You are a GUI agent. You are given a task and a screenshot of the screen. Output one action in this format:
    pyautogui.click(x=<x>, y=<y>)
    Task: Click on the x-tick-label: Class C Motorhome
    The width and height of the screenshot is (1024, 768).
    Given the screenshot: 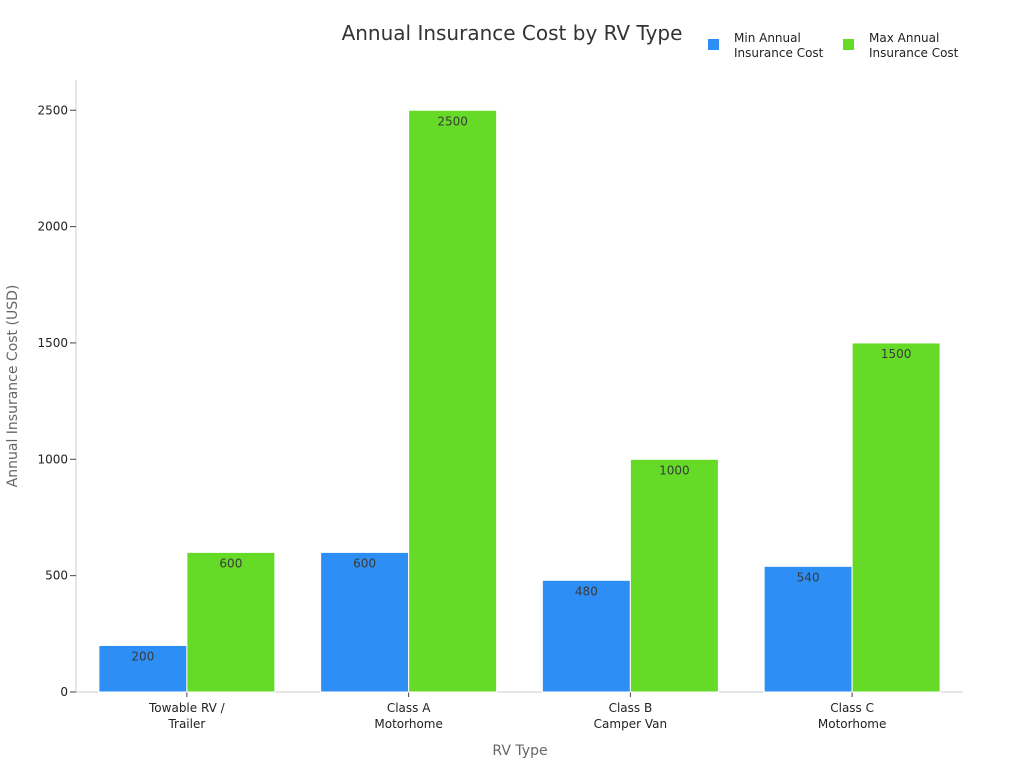 What is the action you would take?
    pyautogui.click(x=852, y=716)
    